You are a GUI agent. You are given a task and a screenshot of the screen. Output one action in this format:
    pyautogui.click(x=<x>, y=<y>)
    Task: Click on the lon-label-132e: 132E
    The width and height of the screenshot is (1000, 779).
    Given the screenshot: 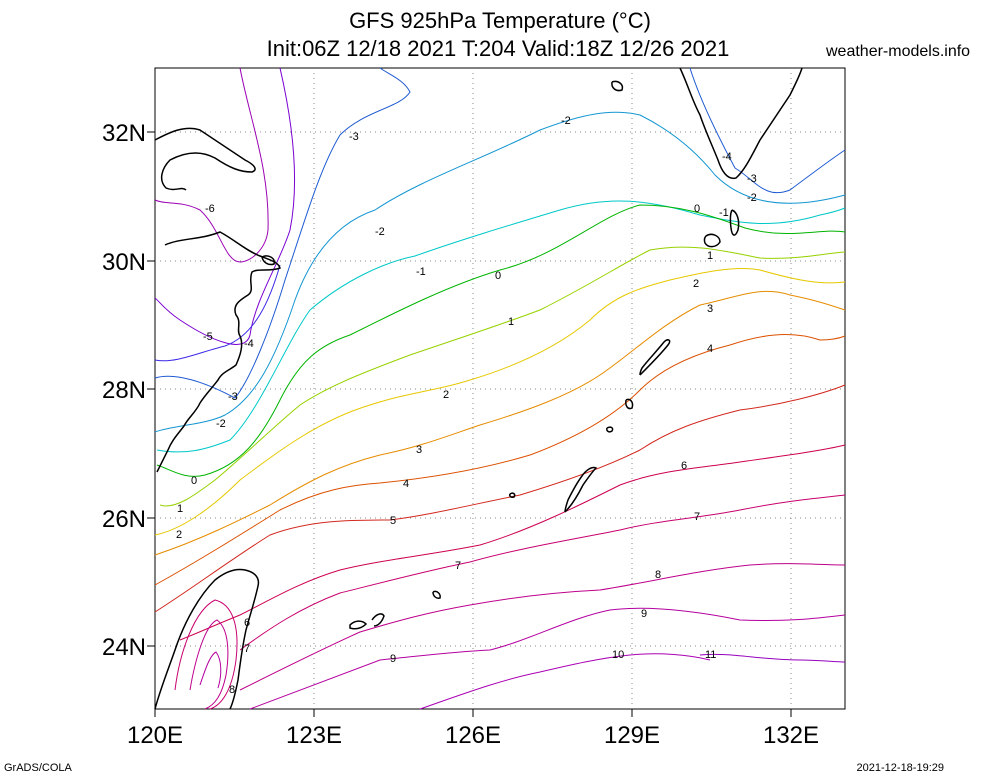 What is the action you would take?
    pyautogui.click(x=791, y=735)
    